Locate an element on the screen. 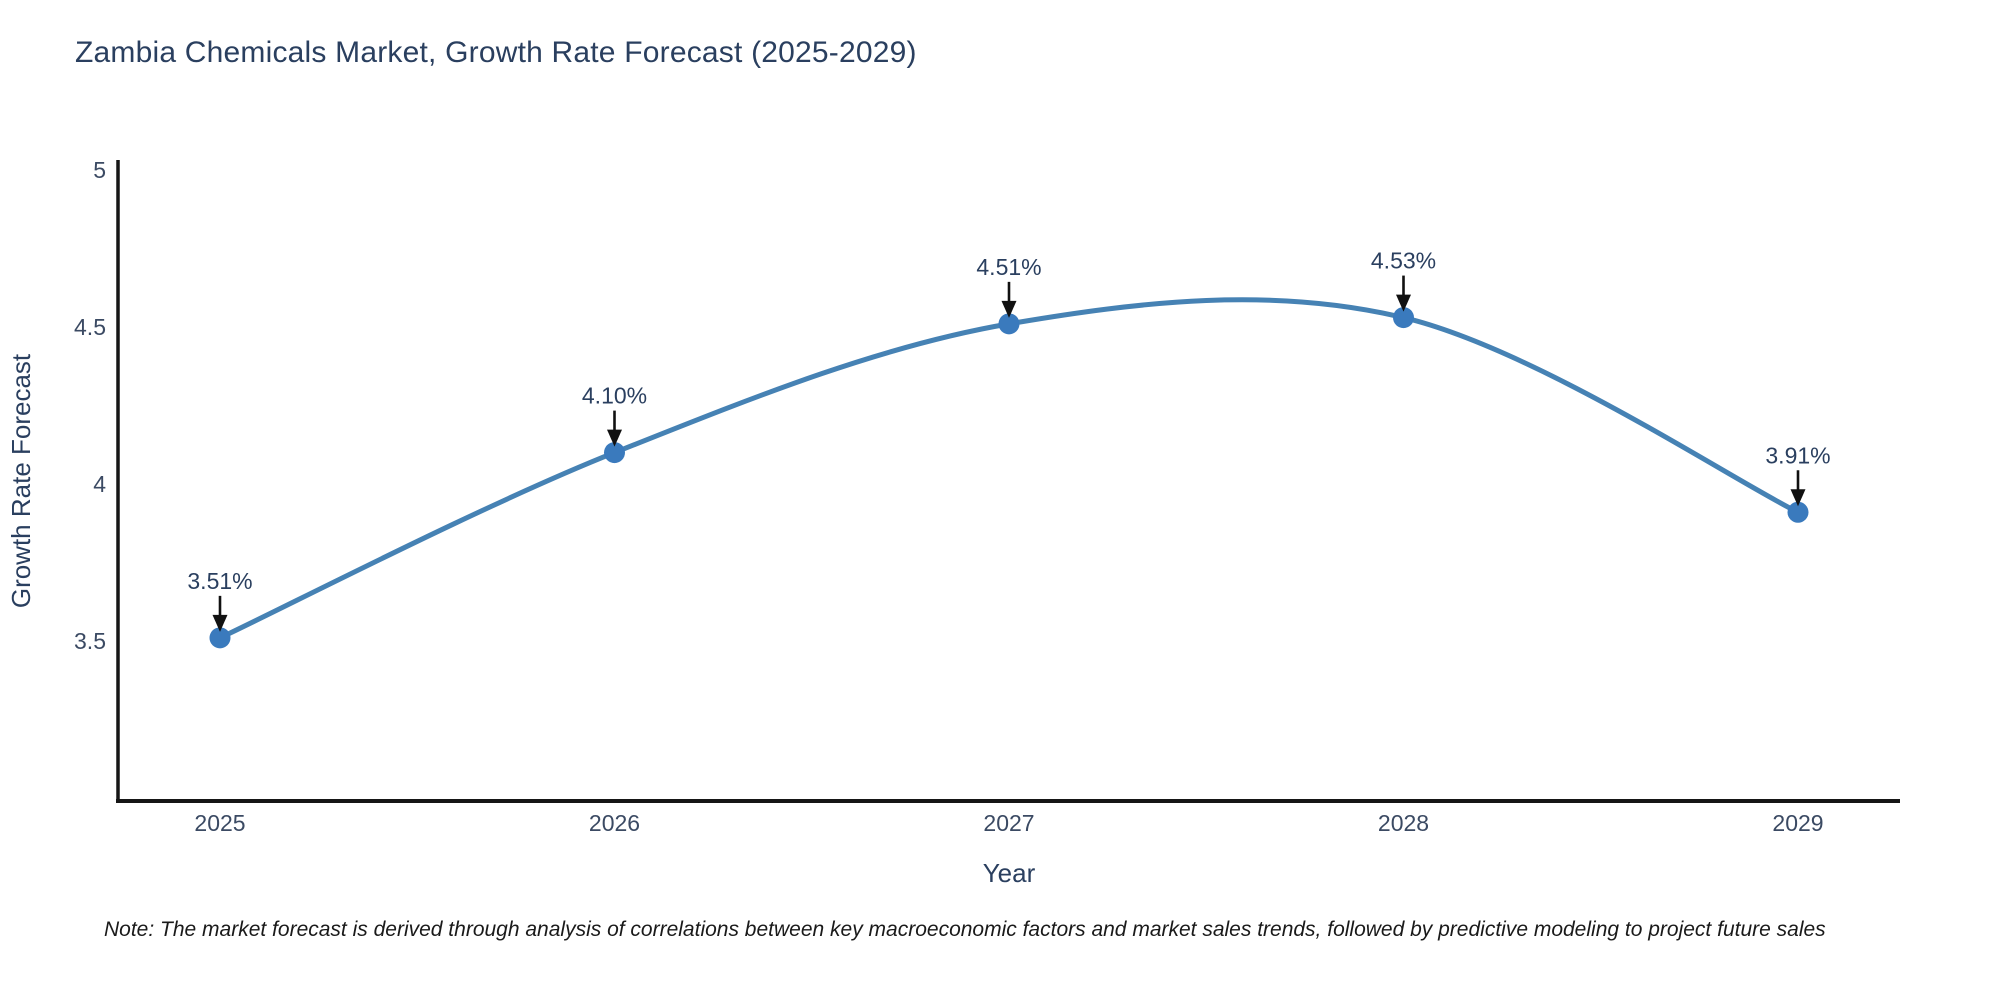 The height and width of the screenshot is (1000, 2000). data-point-2026 is located at coordinates (614, 453).